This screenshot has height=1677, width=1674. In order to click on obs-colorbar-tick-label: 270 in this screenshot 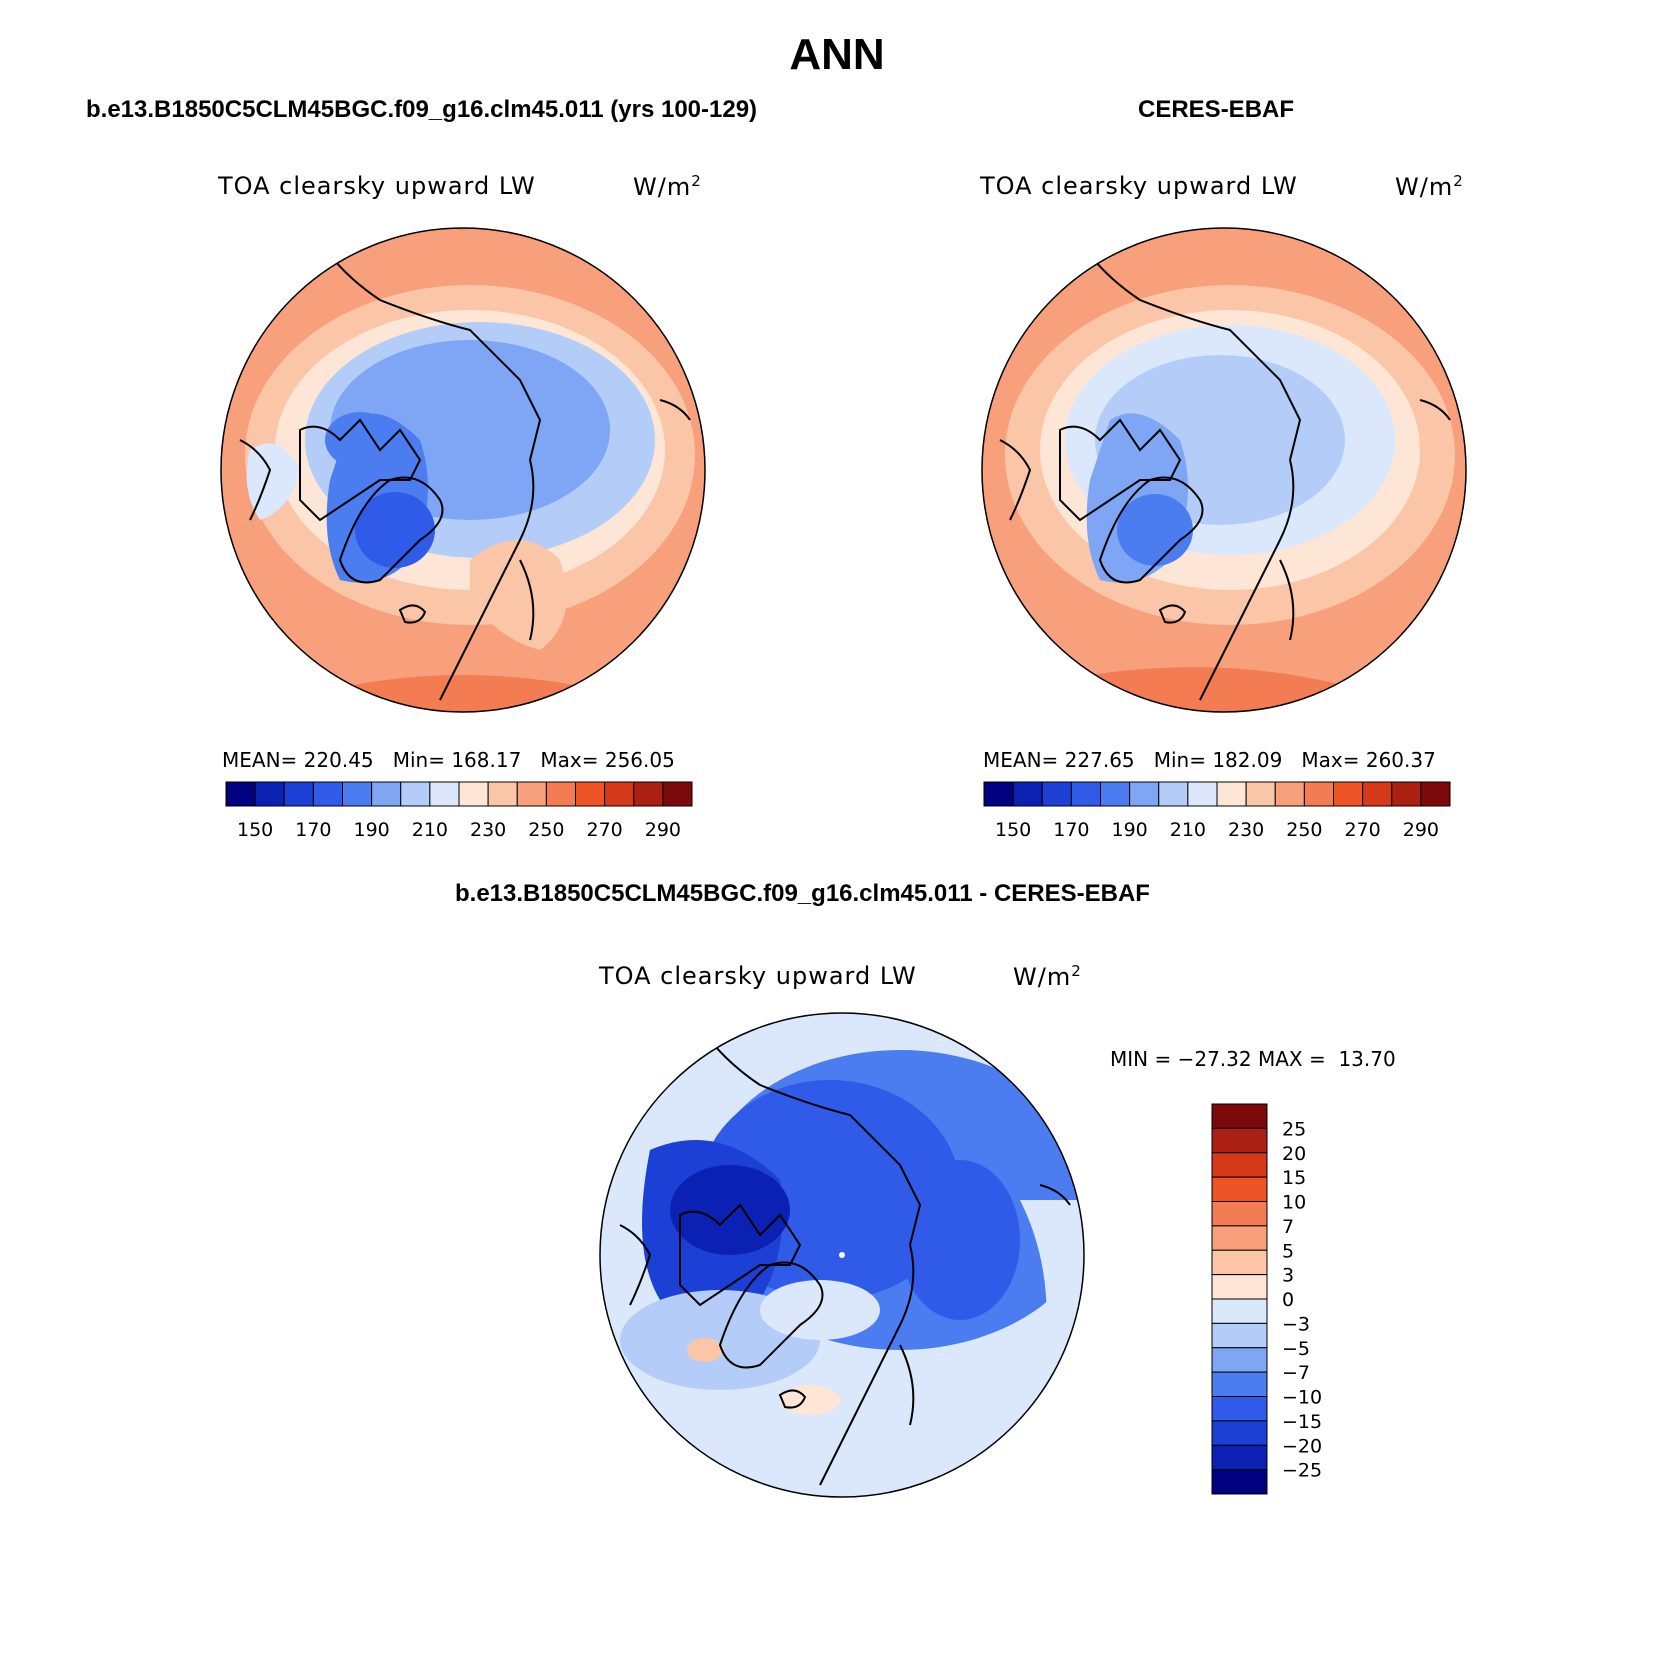, I will do `click(1362, 830)`.